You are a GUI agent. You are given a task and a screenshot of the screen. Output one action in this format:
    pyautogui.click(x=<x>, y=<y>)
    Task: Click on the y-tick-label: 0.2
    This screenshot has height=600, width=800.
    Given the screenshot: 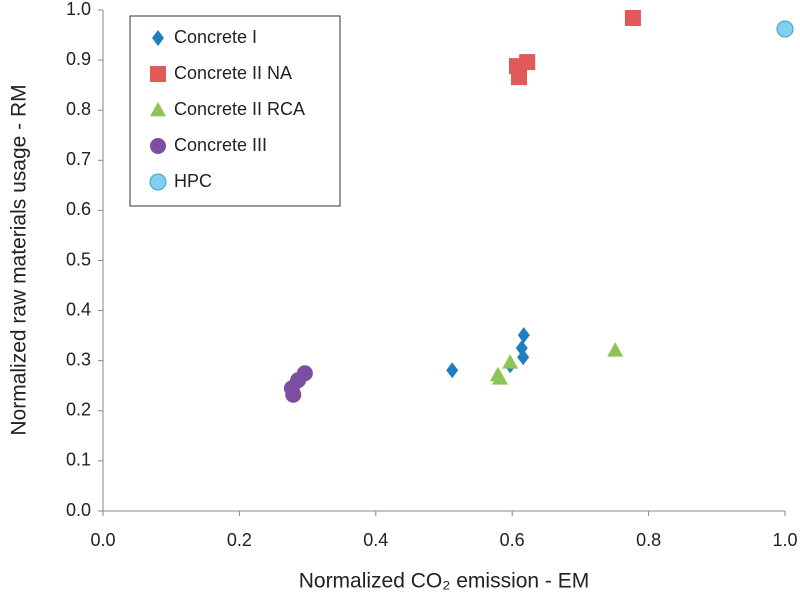 What is the action you would take?
    pyautogui.click(x=78, y=410)
    